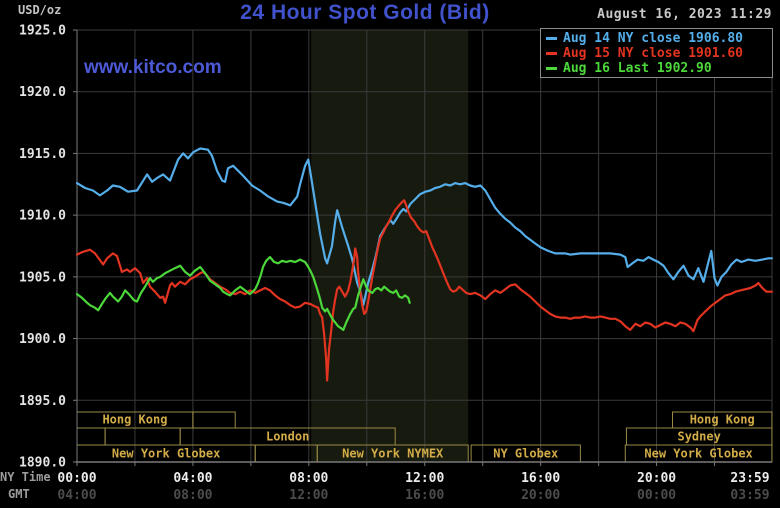  Describe the element at coordinates (42, 401) in the screenshot. I see `y-tick-label: 1895.0` at that location.